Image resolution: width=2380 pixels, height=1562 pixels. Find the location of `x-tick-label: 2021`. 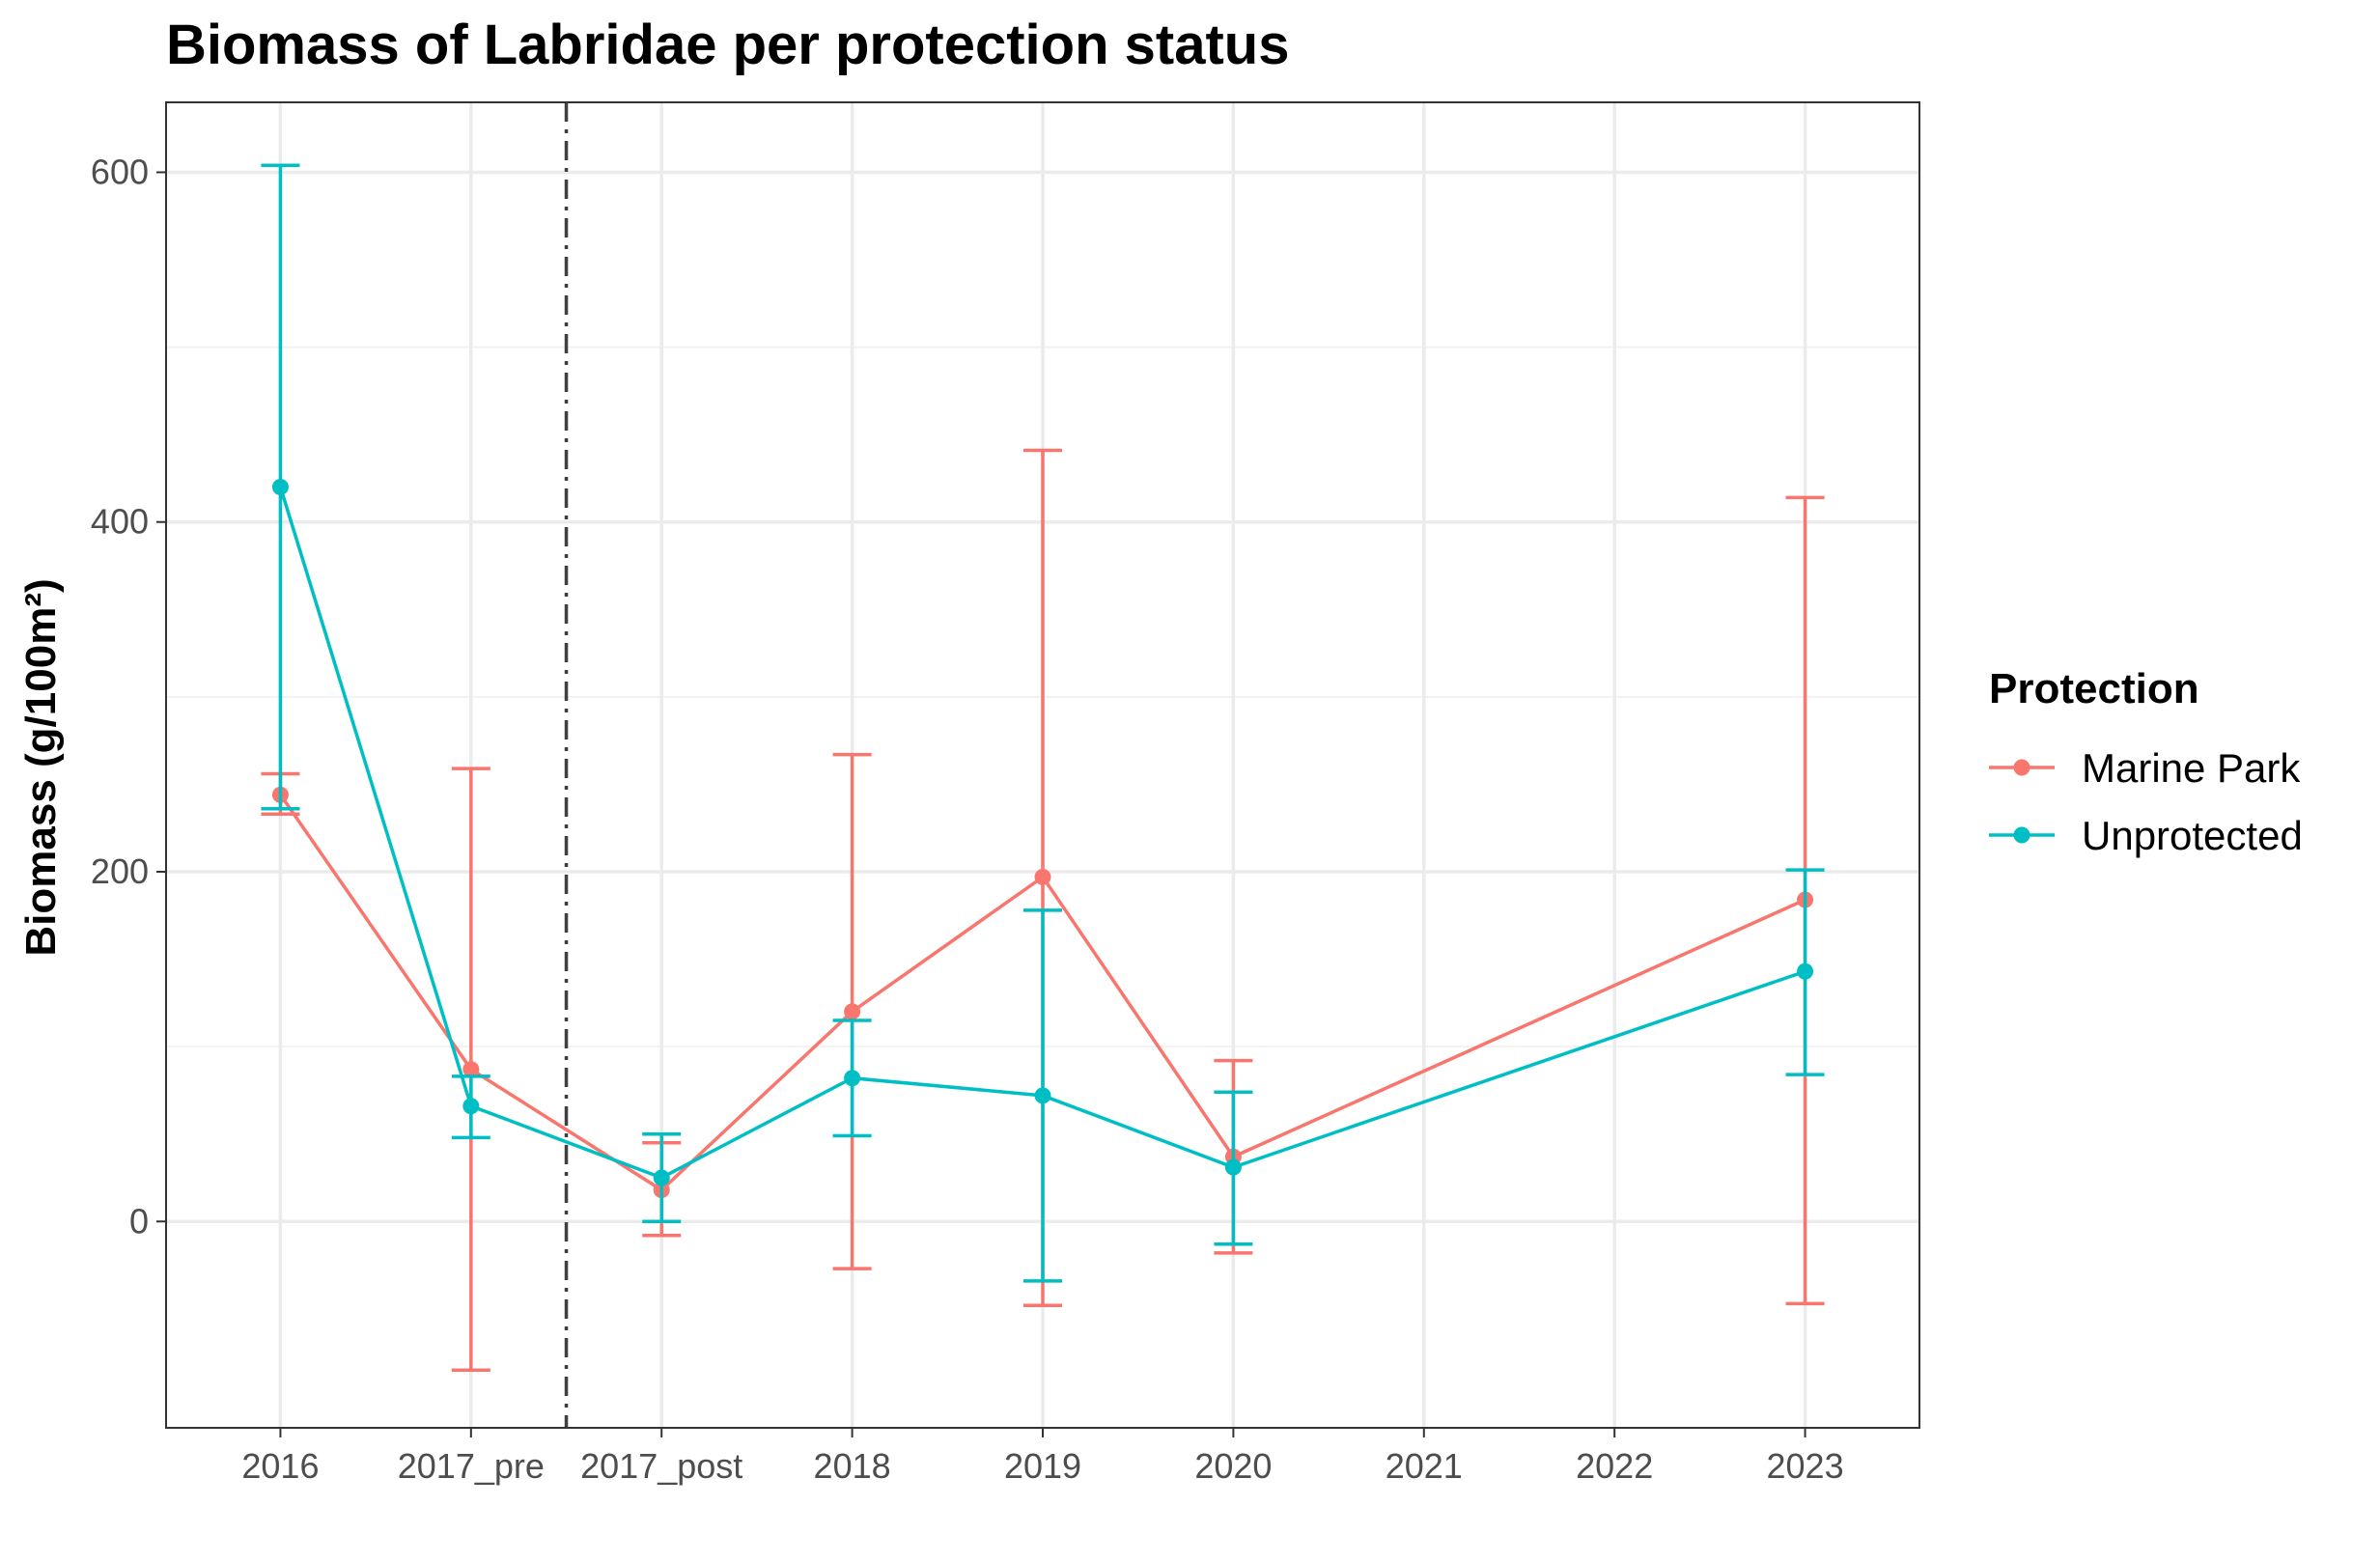

x-tick-label: 2021 is located at coordinates (1425, 1466).